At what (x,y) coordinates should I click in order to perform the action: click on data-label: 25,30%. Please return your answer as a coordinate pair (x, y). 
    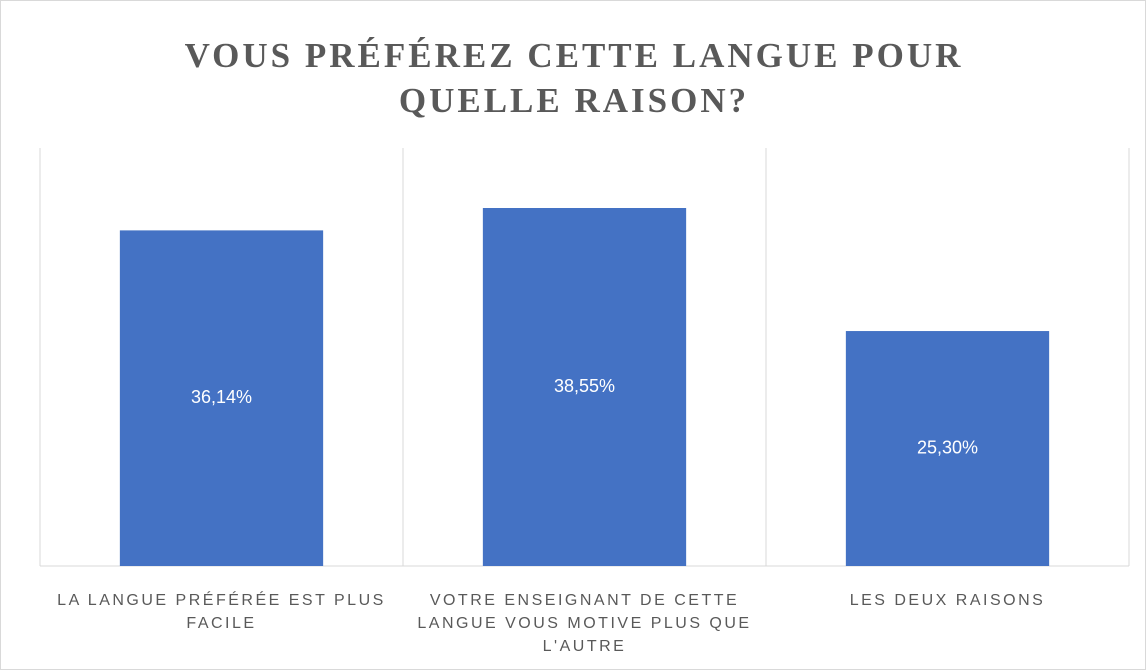
    Looking at the image, I should click on (947, 447).